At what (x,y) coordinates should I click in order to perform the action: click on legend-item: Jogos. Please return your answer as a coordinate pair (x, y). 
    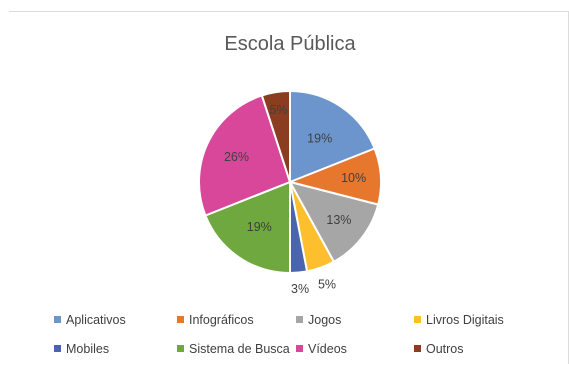
    Looking at the image, I should click on (318, 320).